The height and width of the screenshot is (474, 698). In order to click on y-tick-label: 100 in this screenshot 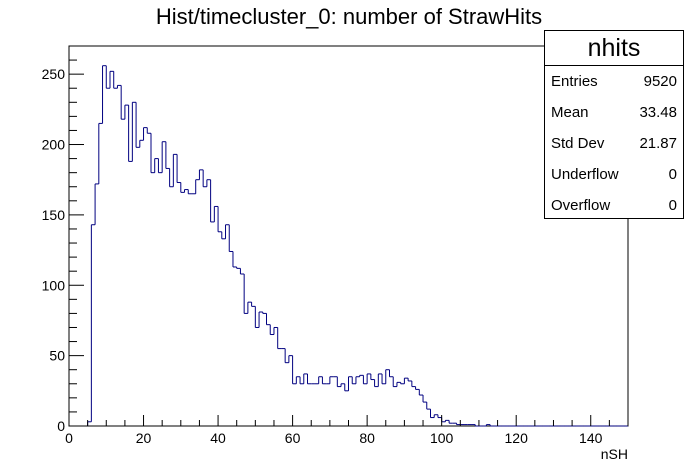, I will do `click(54, 285)`.